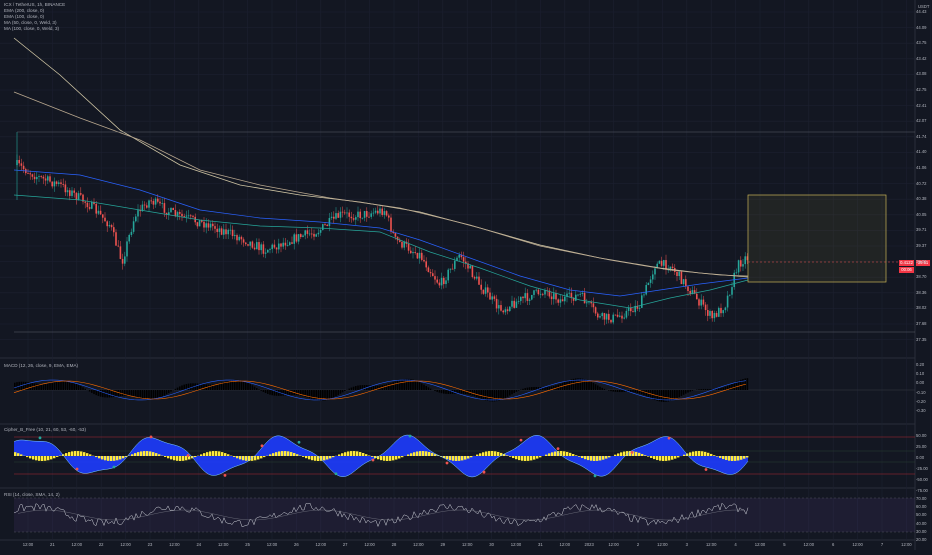  What do you see at coordinates (921, 120) in the screenshot?
I see `price-axis-tick: 42.07` at bounding box center [921, 120].